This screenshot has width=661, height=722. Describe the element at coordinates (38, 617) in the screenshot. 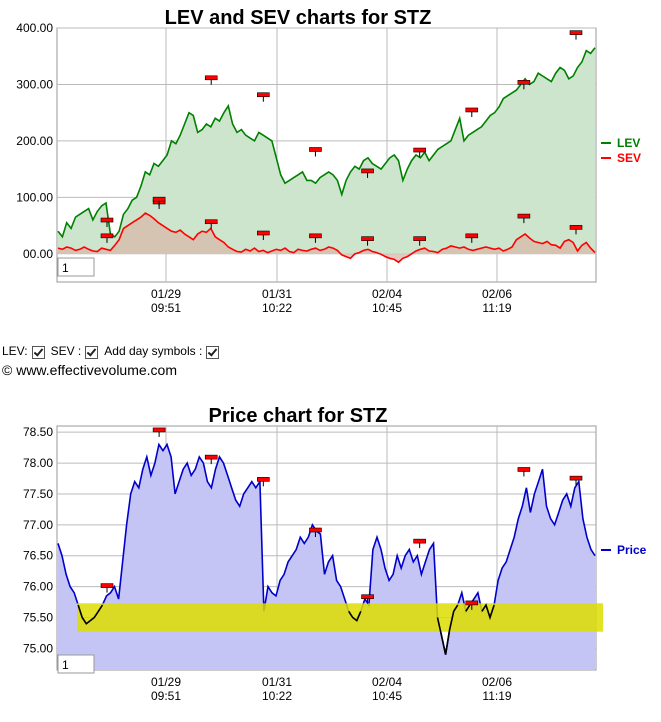

I see `y-tick-label: 75.50` at that location.